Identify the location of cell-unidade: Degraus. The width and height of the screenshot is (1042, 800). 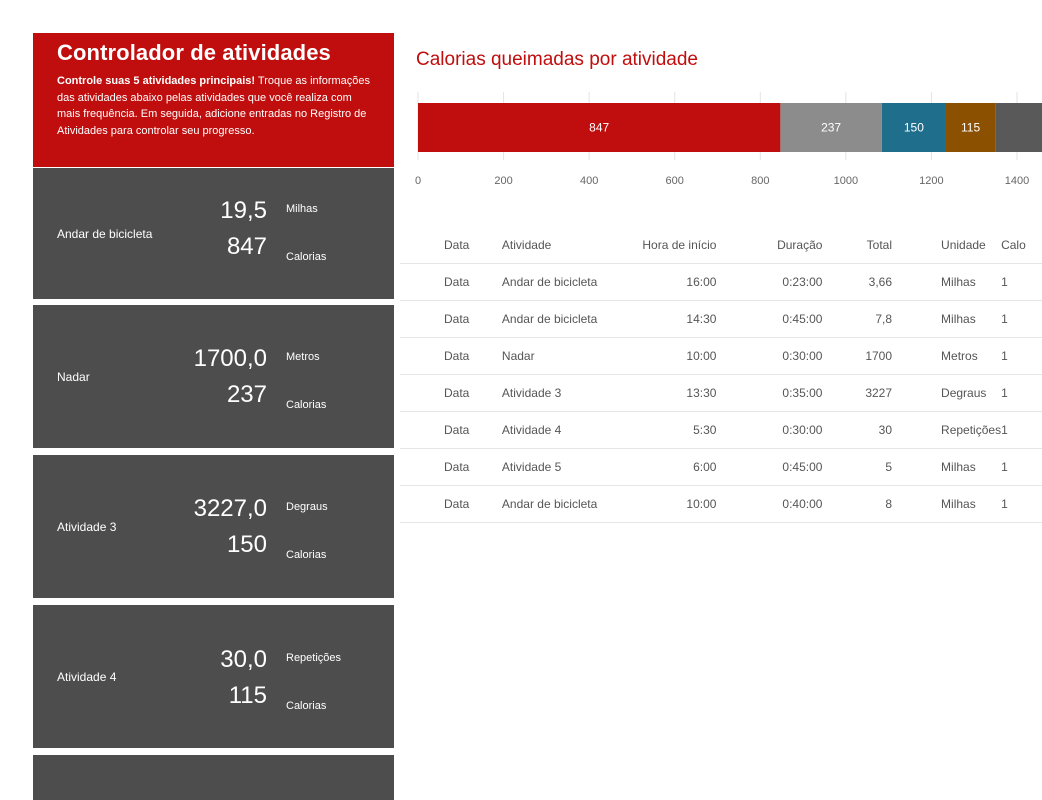
(947, 393).